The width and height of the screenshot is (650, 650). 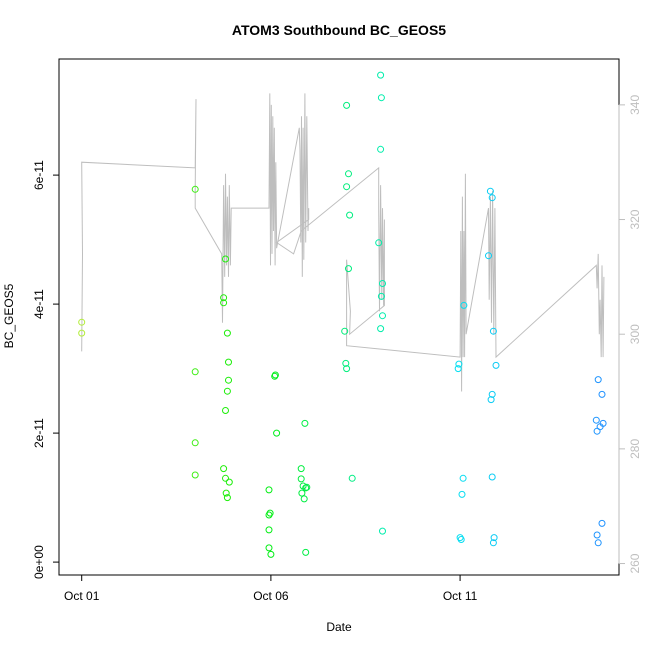 What do you see at coordinates (635, 219) in the screenshot?
I see `y2-tick-label: 320` at bounding box center [635, 219].